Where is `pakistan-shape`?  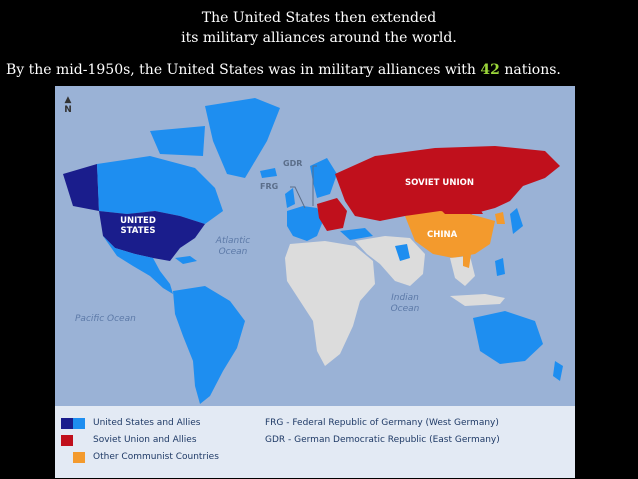
pakistan-shape is located at coordinates (402, 252).